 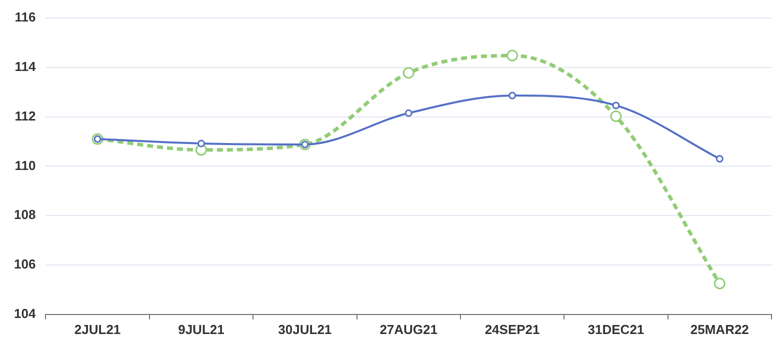 I want to click on x-tick-label: 24SEP21, so click(x=512, y=329).